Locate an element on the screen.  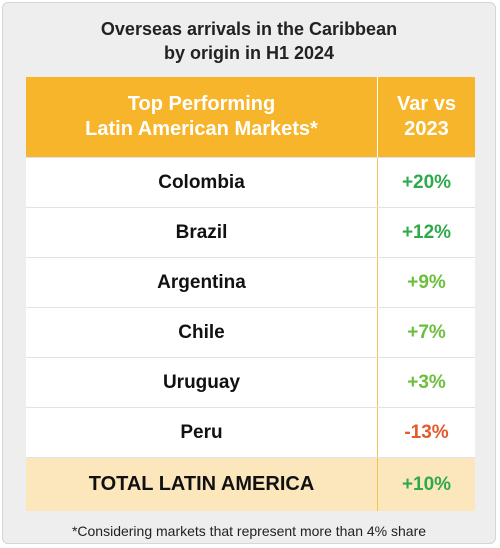
header-variation: Var vs 2023 is located at coordinates (426, 117).